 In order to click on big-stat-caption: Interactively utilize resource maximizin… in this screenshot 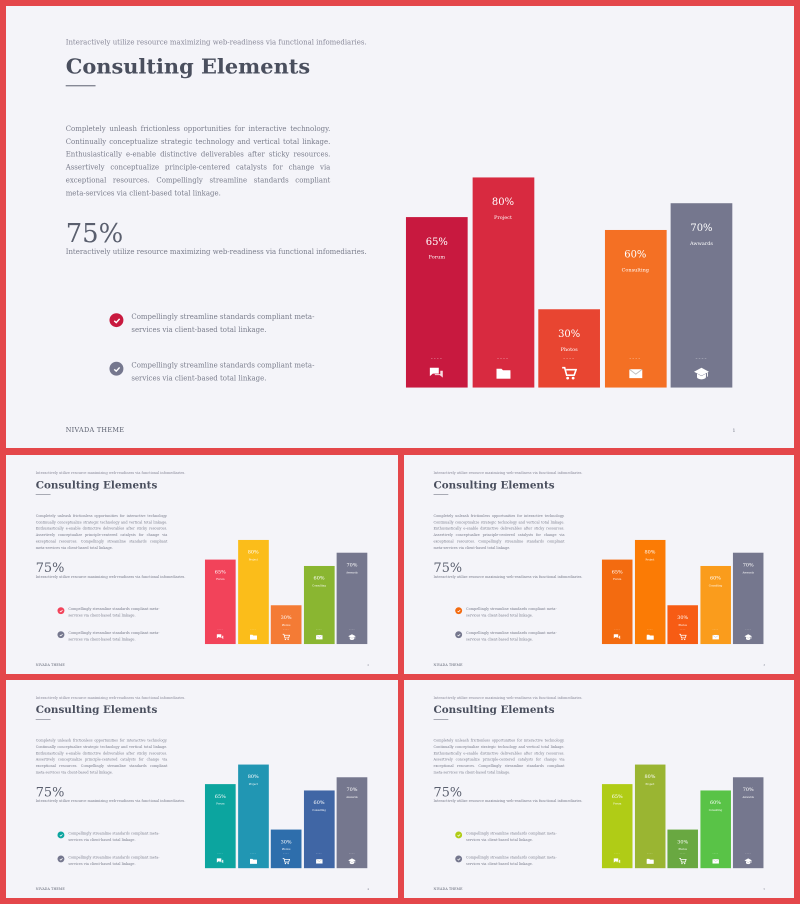, I will do `click(216, 251)`.